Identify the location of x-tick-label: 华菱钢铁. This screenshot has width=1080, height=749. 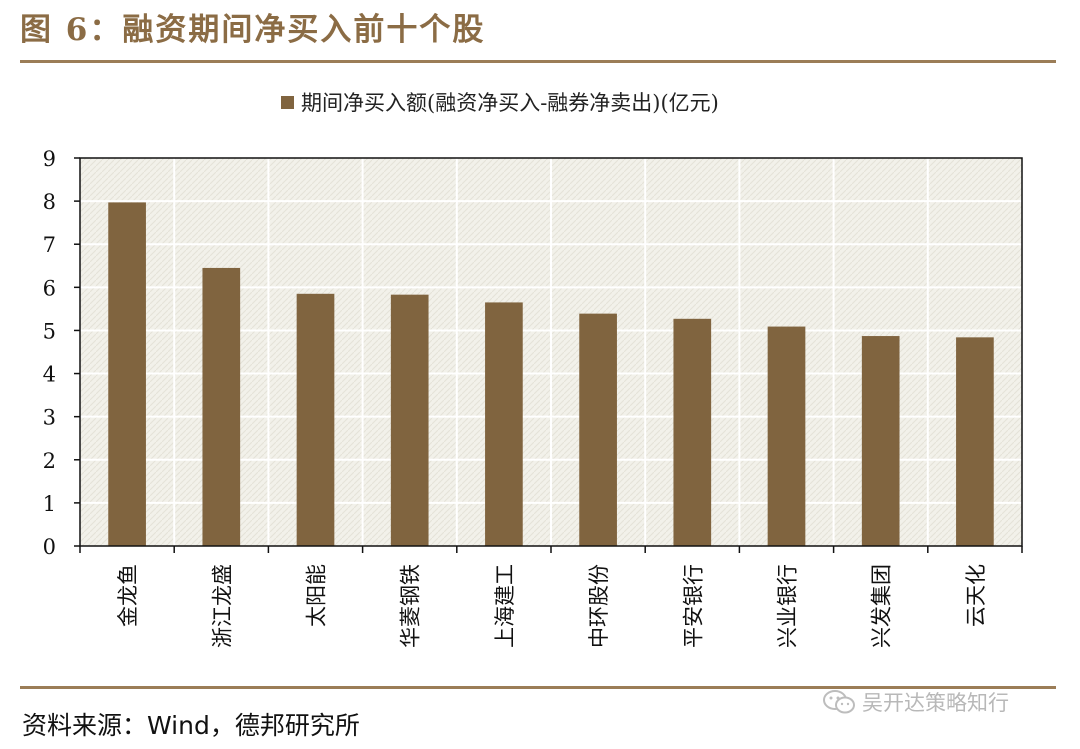
(411, 606).